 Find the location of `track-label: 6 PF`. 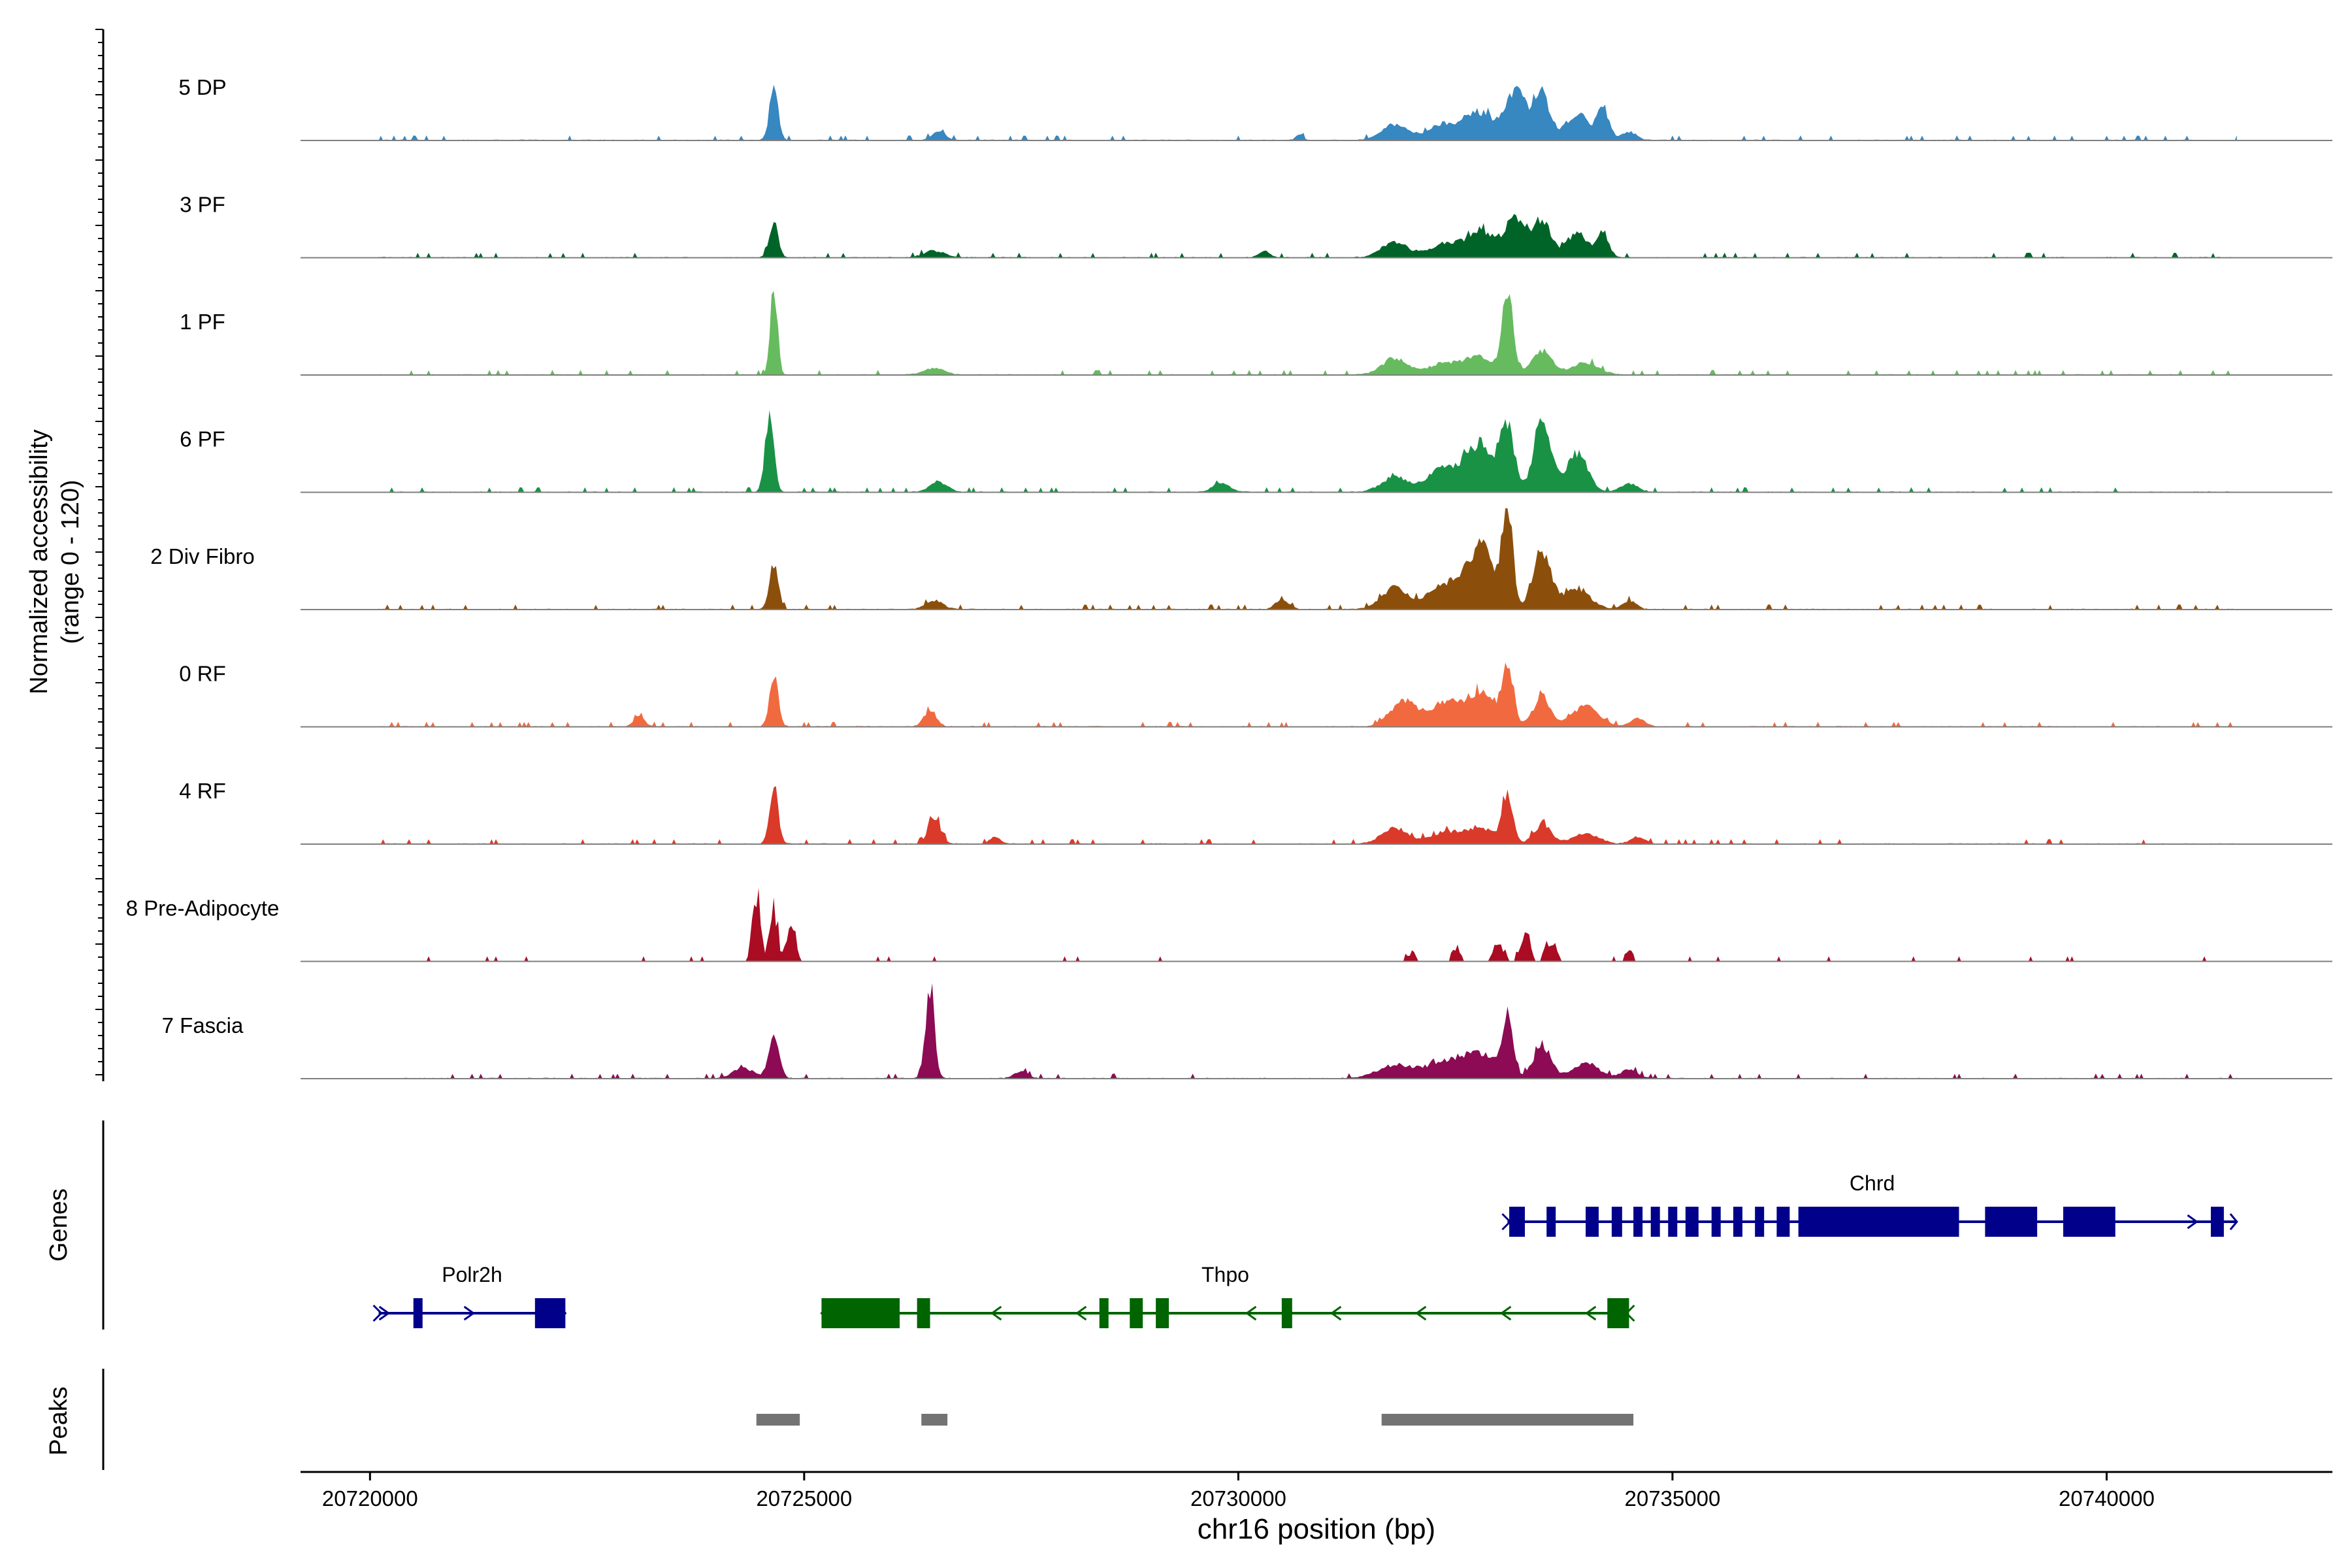

track-label: 6 PF is located at coordinates (202, 439).